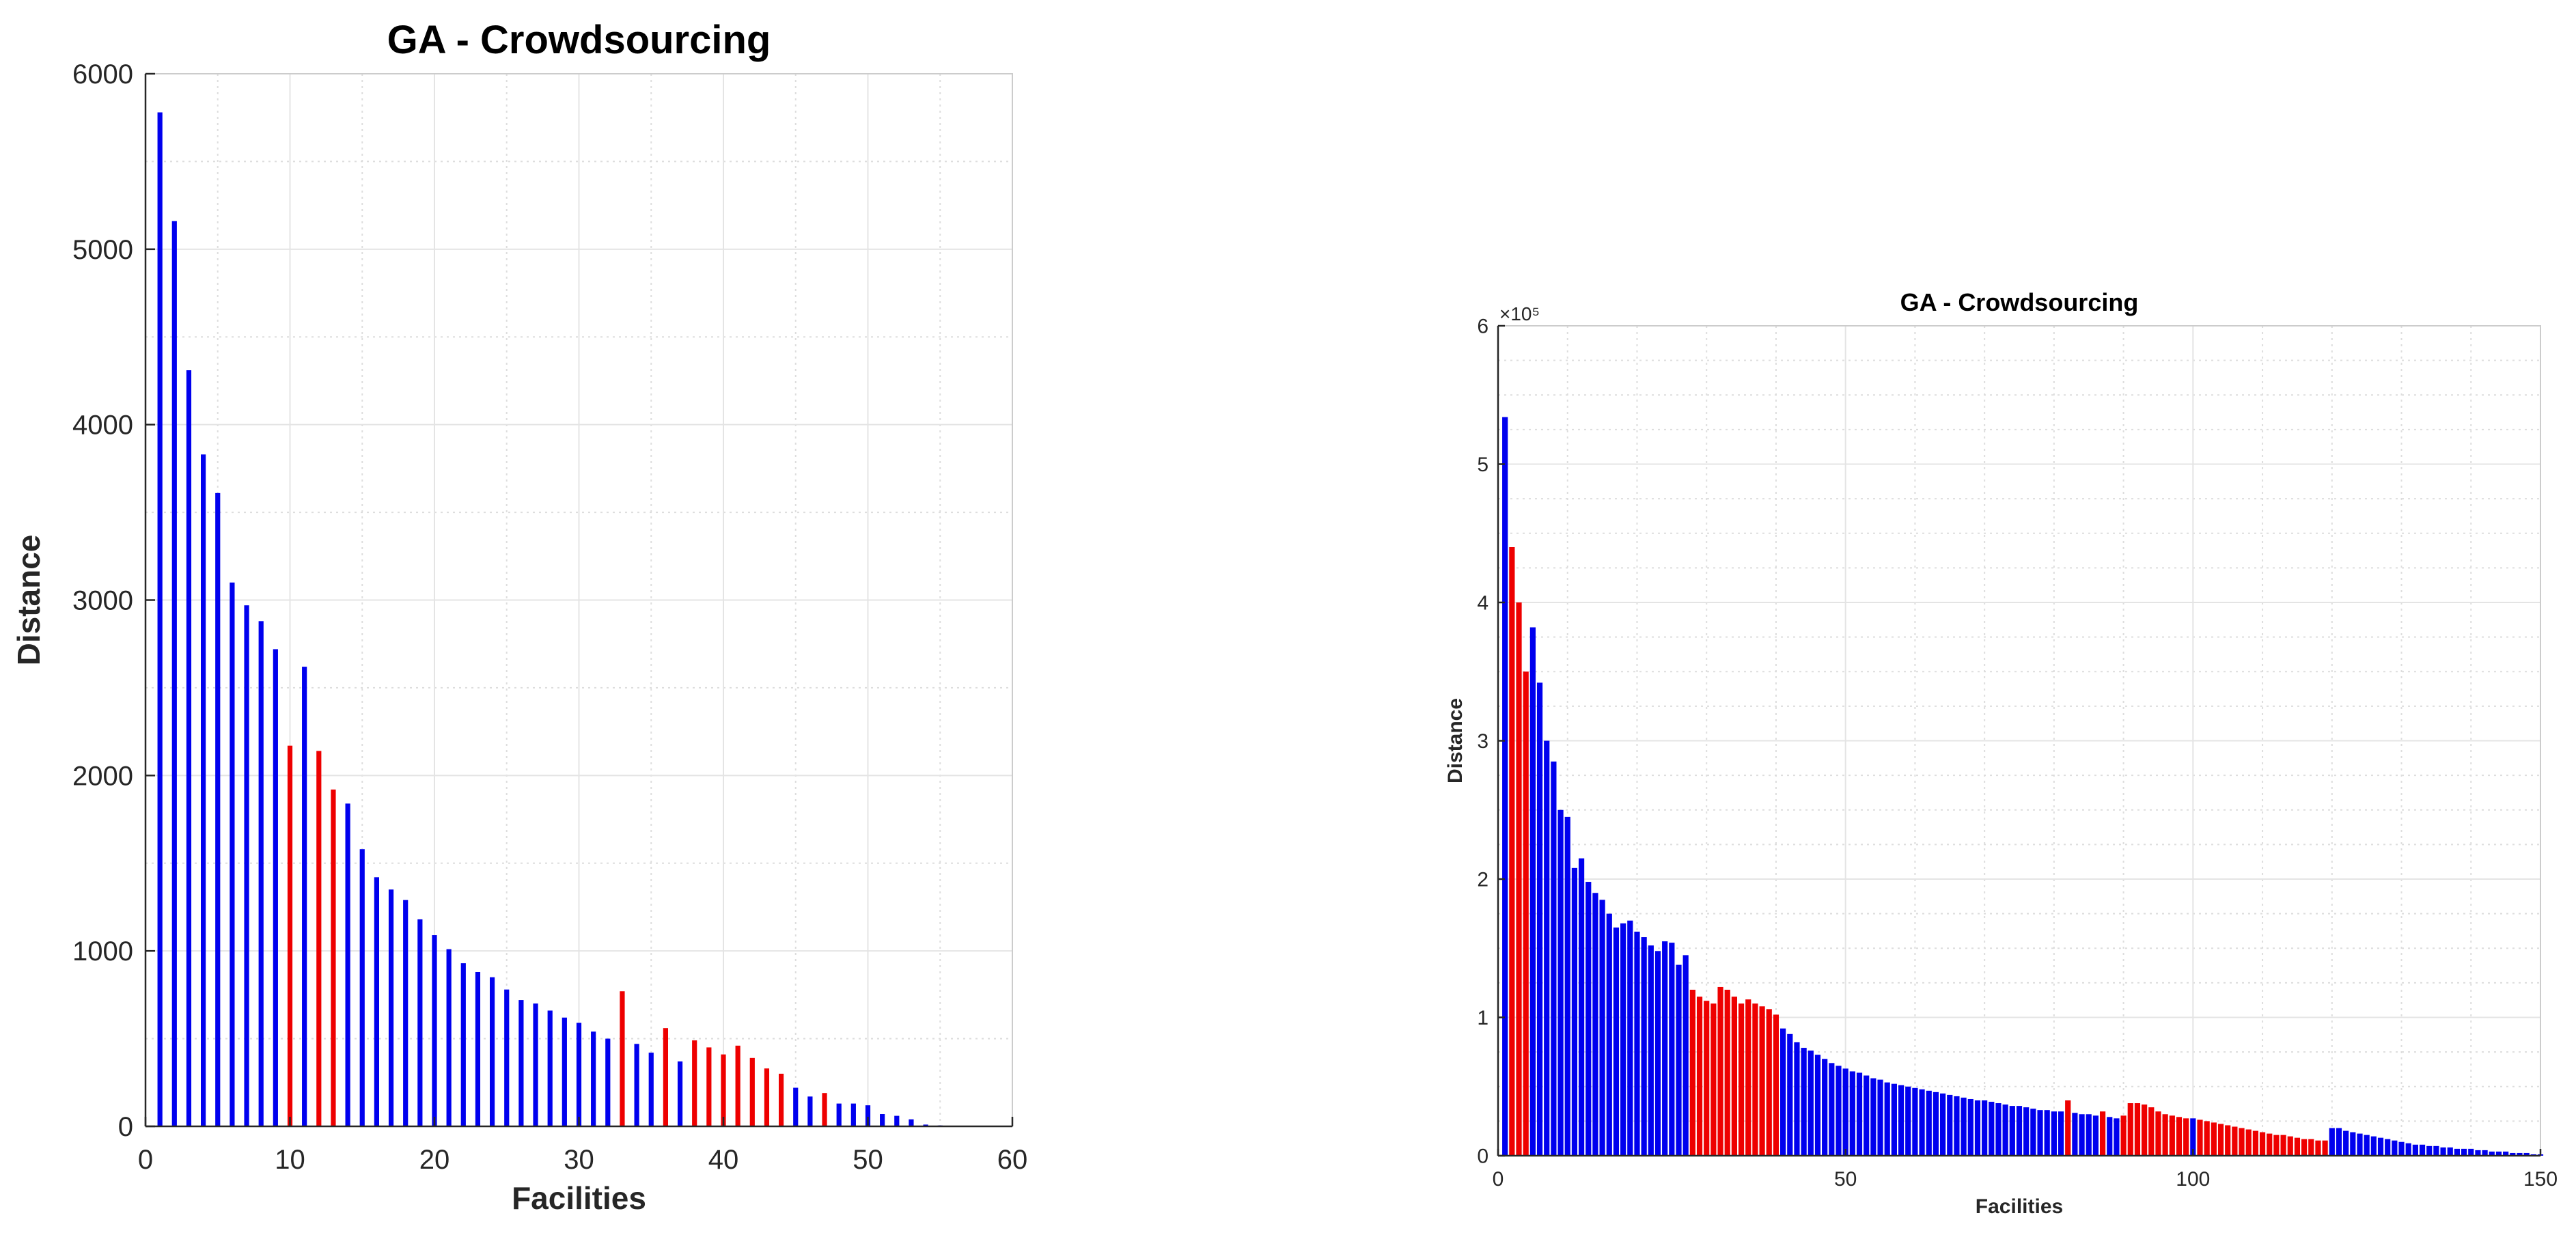 The image size is (2576, 1237). What do you see at coordinates (1482, 327) in the screenshot?
I see `right-y-tick-label: 6` at bounding box center [1482, 327].